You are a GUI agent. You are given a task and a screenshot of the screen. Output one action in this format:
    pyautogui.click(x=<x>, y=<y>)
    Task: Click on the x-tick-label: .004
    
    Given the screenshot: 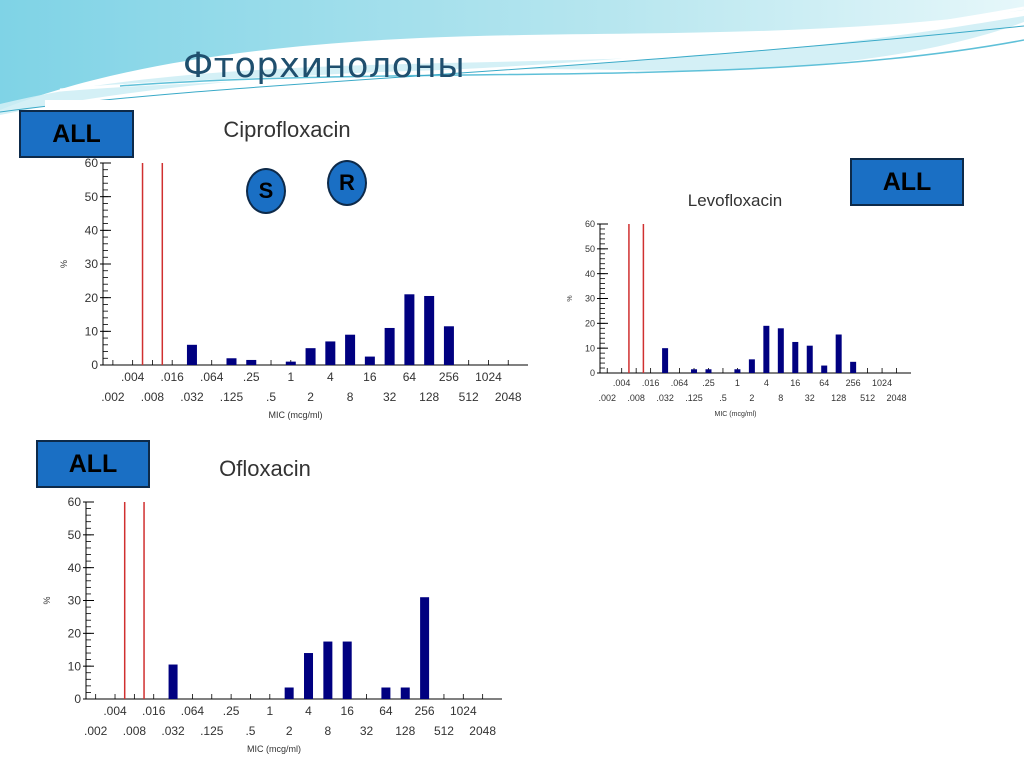 What is the action you would take?
    pyautogui.click(x=115, y=711)
    